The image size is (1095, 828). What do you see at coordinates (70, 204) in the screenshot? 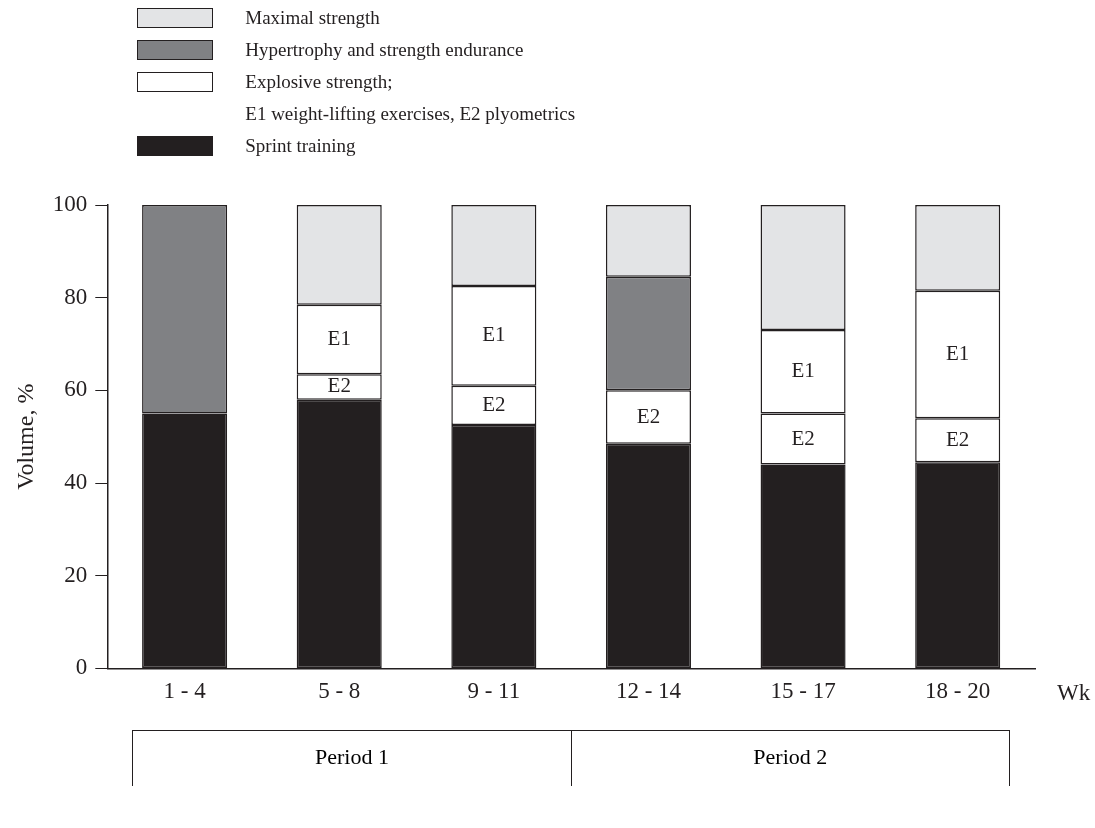
I see `y-tick-label: 100` at bounding box center [70, 204].